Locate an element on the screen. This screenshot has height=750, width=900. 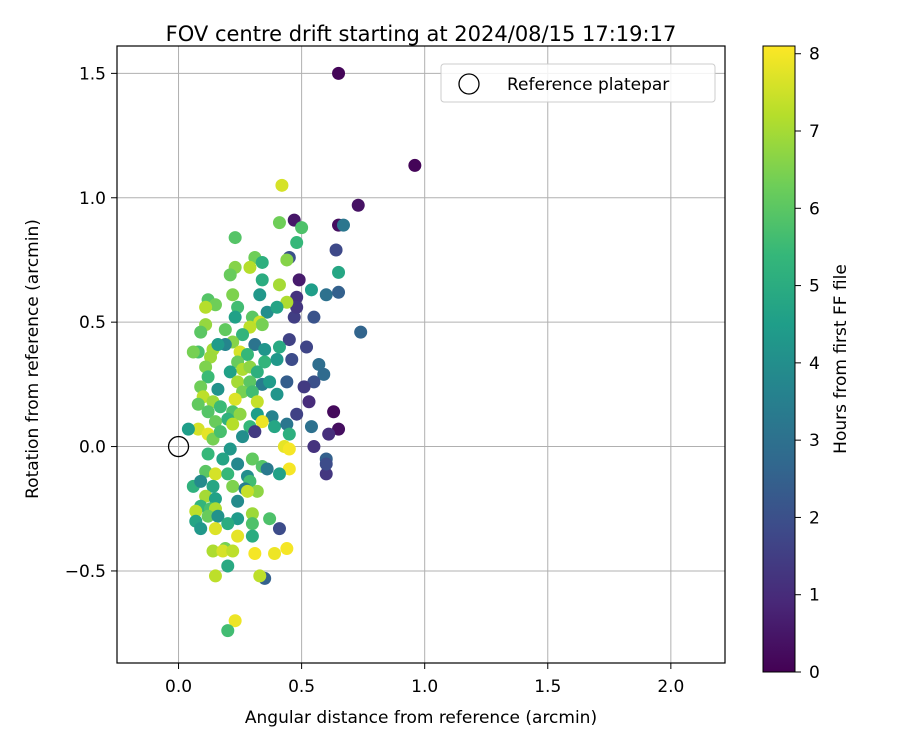
colorbar-tick-label: 4 is located at coordinates (814, 364).